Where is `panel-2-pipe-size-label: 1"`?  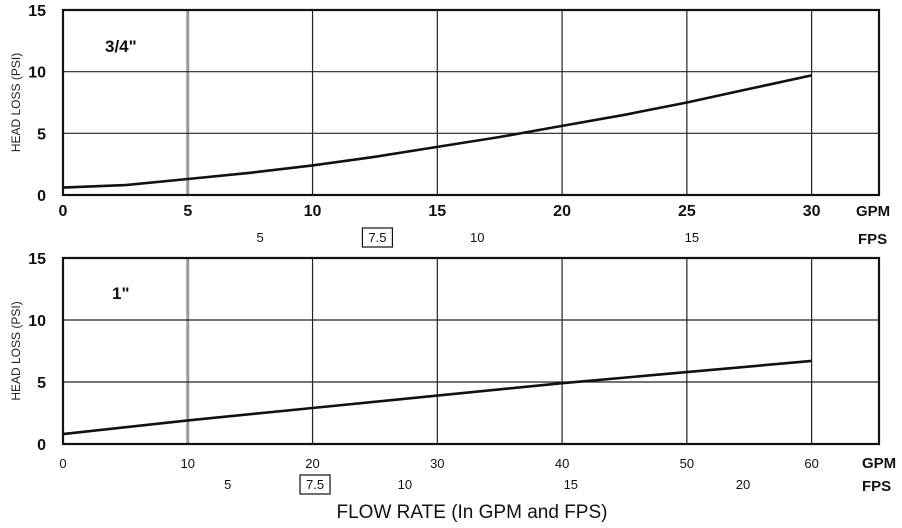 panel-2-pipe-size-label: 1" is located at coordinates (121, 293).